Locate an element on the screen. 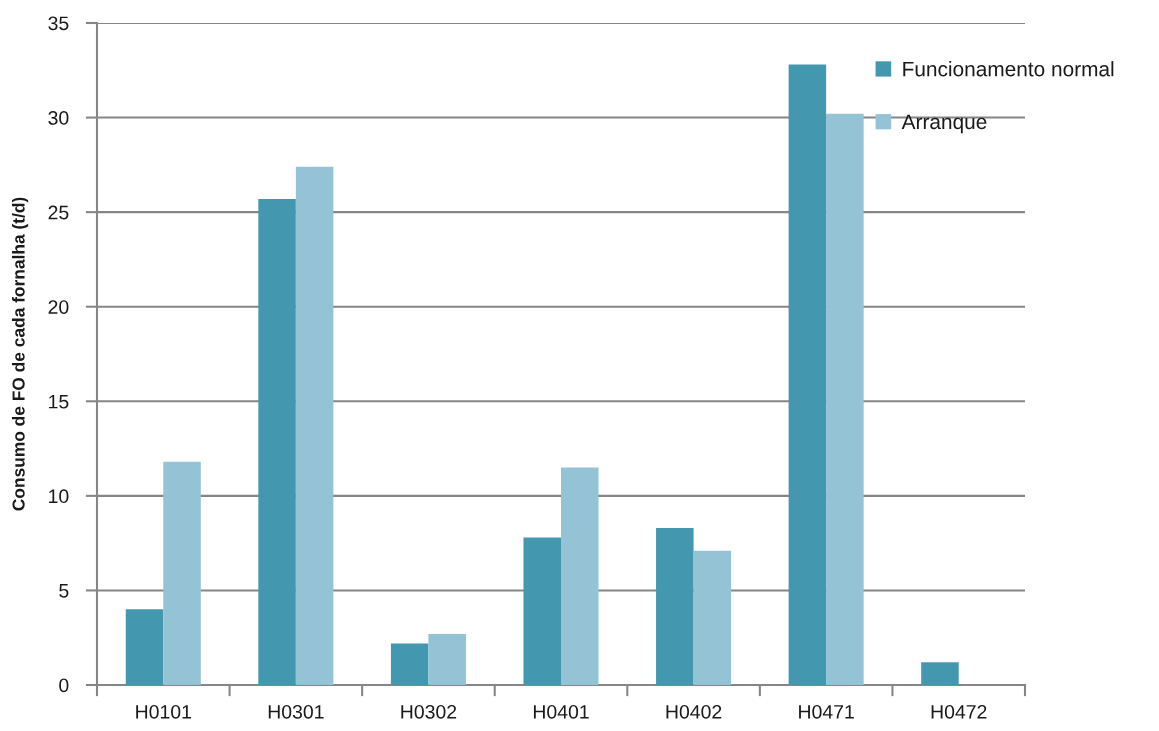 The height and width of the screenshot is (731, 1159). y-tick-label: 0 is located at coordinates (64, 685).